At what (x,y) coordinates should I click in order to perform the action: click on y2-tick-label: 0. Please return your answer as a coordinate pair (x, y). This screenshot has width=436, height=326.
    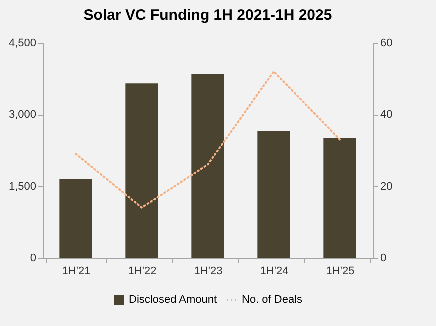
    Looking at the image, I should click on (383, 258).